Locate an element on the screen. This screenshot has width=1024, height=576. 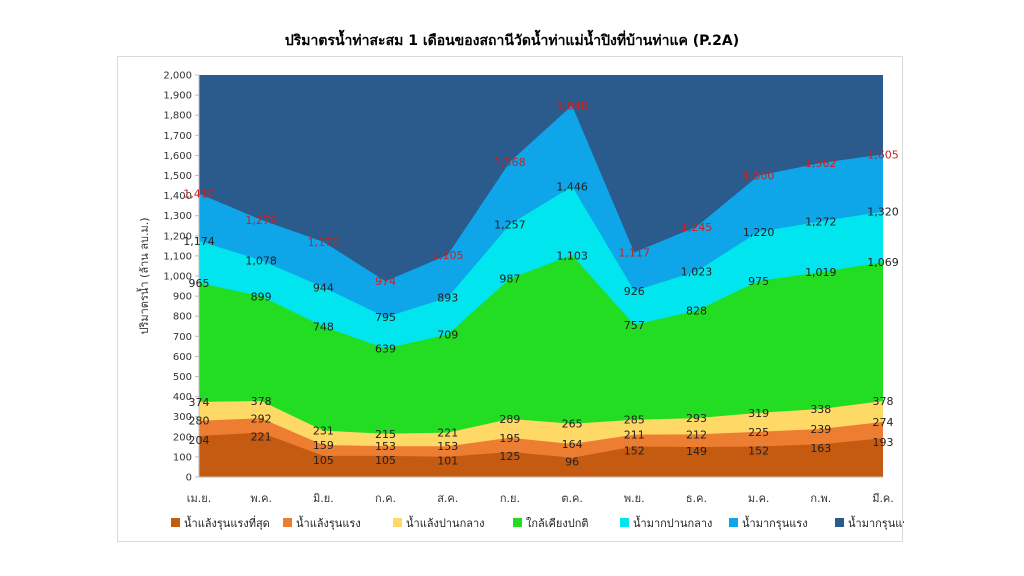
data-label: 319 is located at coordinates (758, 413).